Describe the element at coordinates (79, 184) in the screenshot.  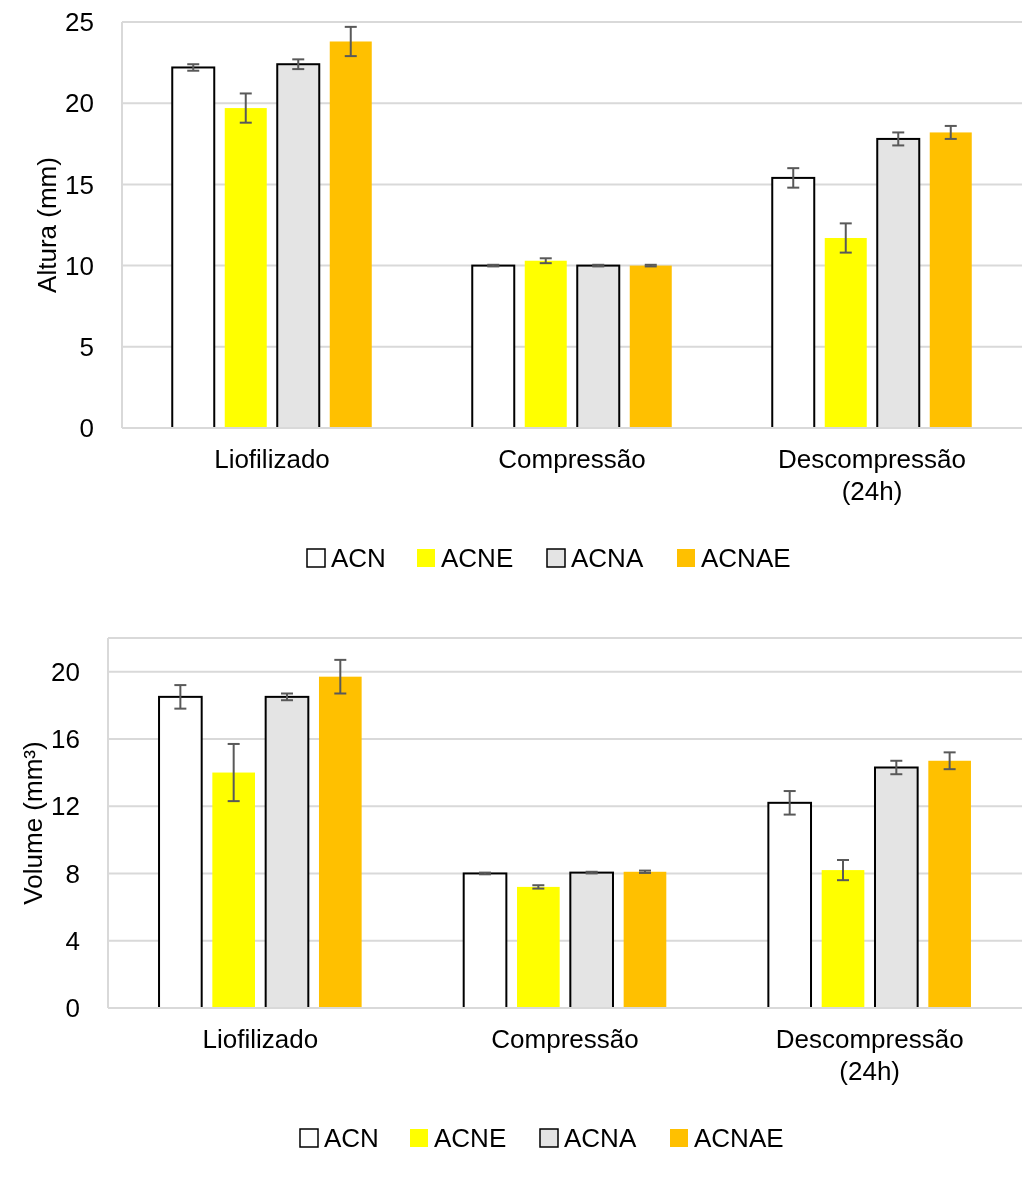
I see `y-tick-label: 15` at that location.